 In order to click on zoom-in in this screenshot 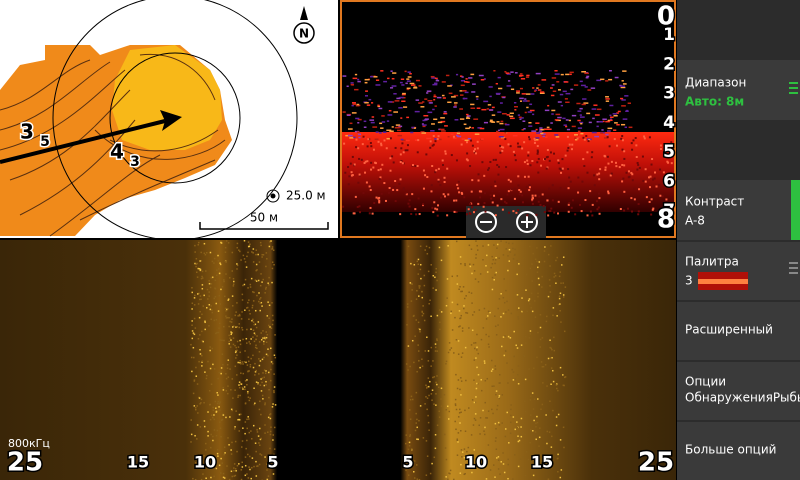, I will do `click(527, 222)`.